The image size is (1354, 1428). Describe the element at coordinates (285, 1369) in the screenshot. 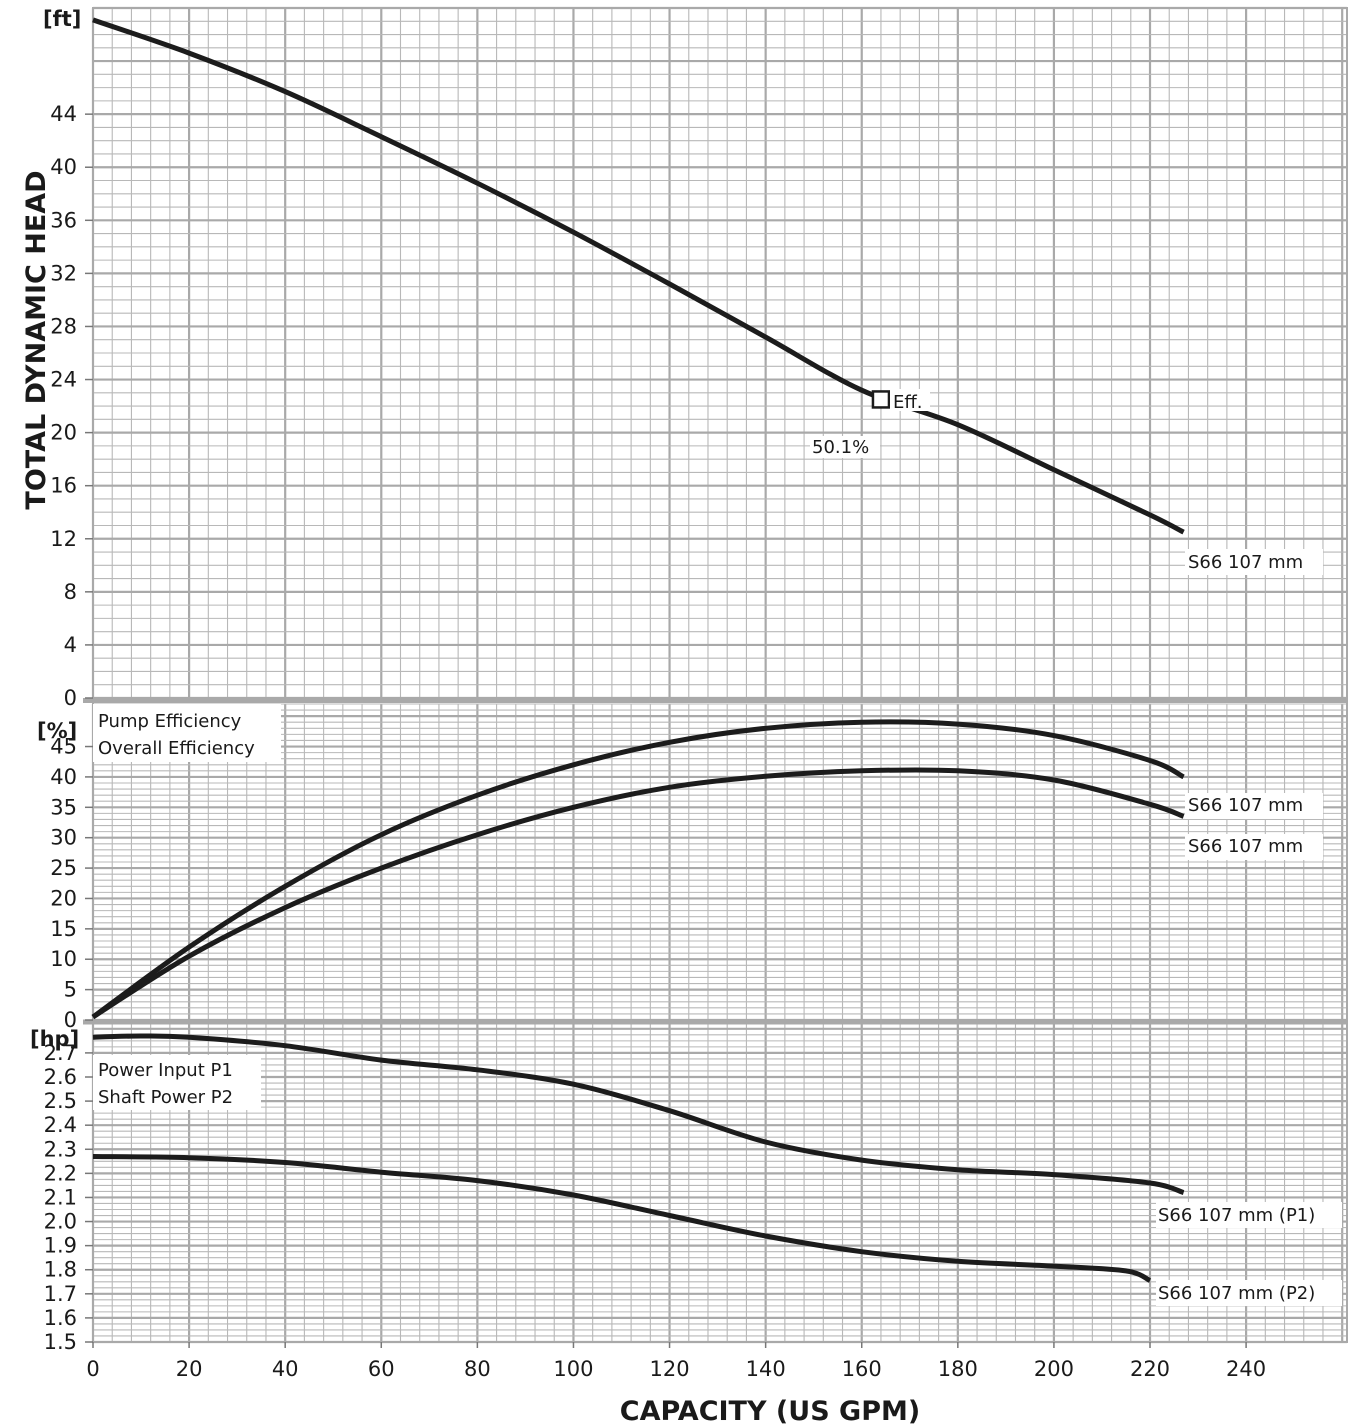

I see `x-tick-label: 40` at that location.